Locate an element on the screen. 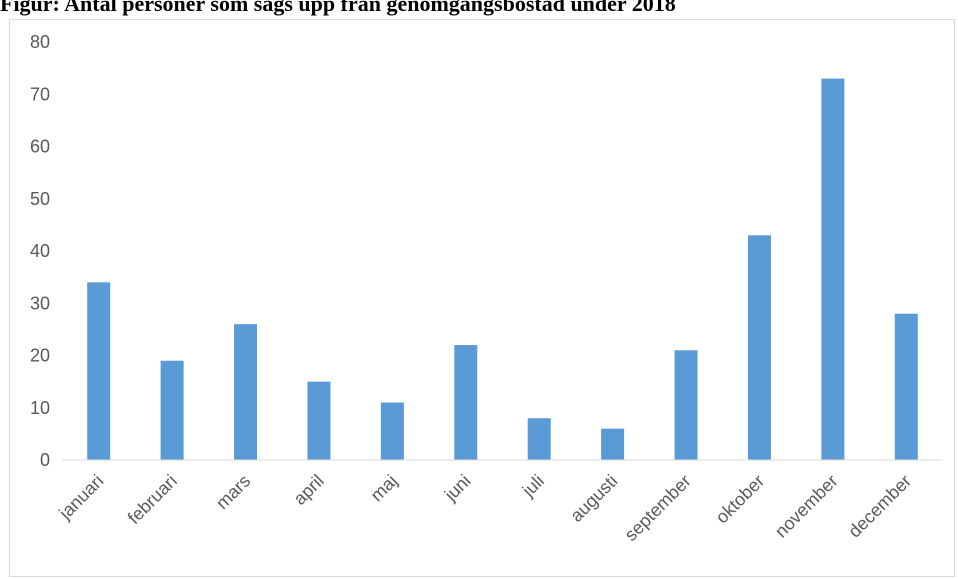 The width and height of the screenshot is (958, 579). x-tick-label: oktober is located at coordinates (740, 499).